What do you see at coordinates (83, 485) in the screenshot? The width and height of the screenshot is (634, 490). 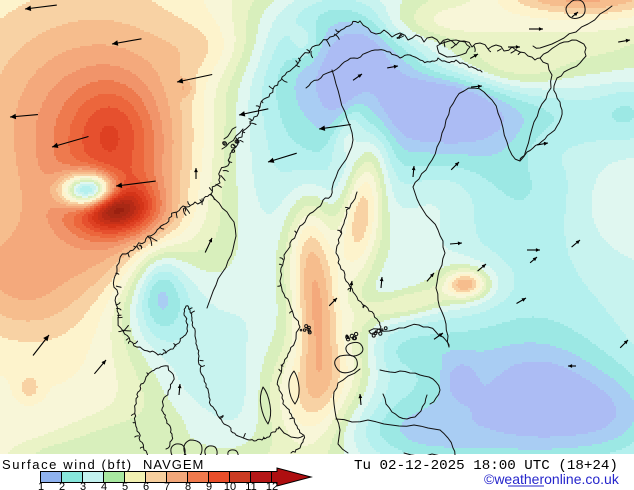 I see `svg-text: 3` at bounding box center [83, 485].